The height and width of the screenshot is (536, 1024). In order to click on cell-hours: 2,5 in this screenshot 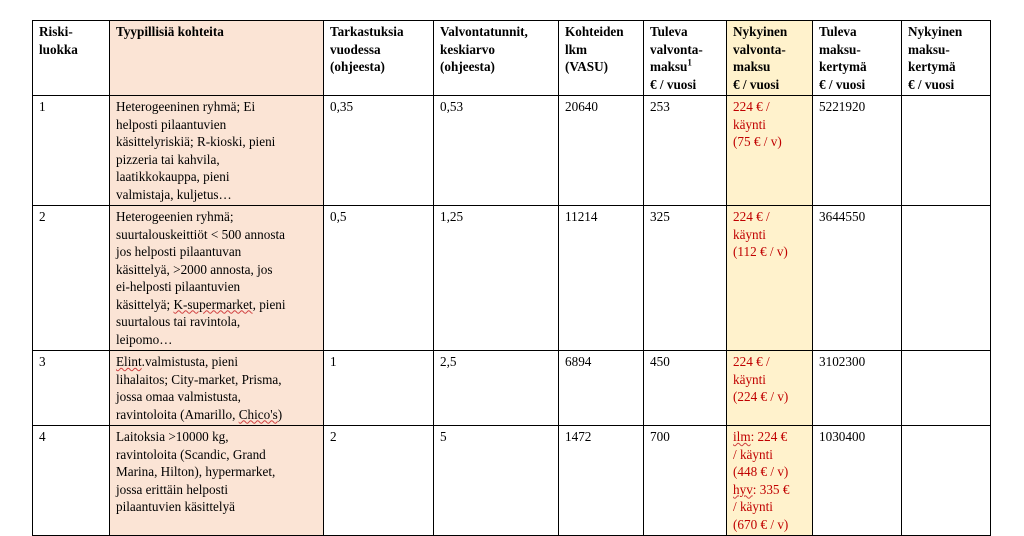, I will do `click(496, 388)`.